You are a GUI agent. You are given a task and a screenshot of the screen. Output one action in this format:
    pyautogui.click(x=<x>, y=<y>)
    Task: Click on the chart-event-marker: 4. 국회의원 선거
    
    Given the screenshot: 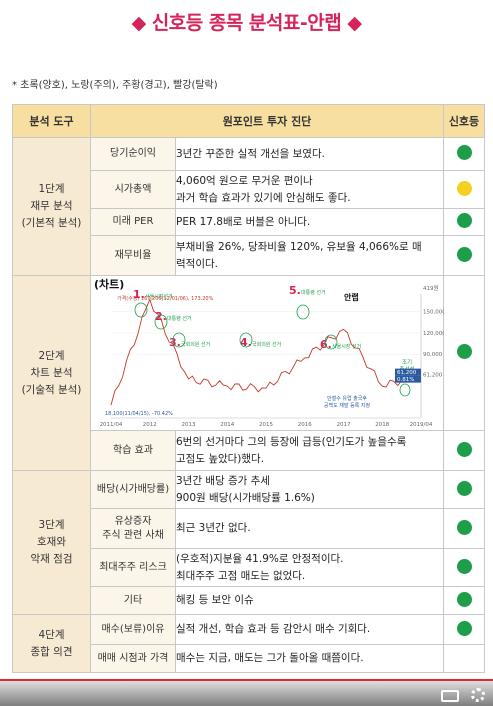 What is the action you would take?
    pyautogui.click(x=260, y=340)
    